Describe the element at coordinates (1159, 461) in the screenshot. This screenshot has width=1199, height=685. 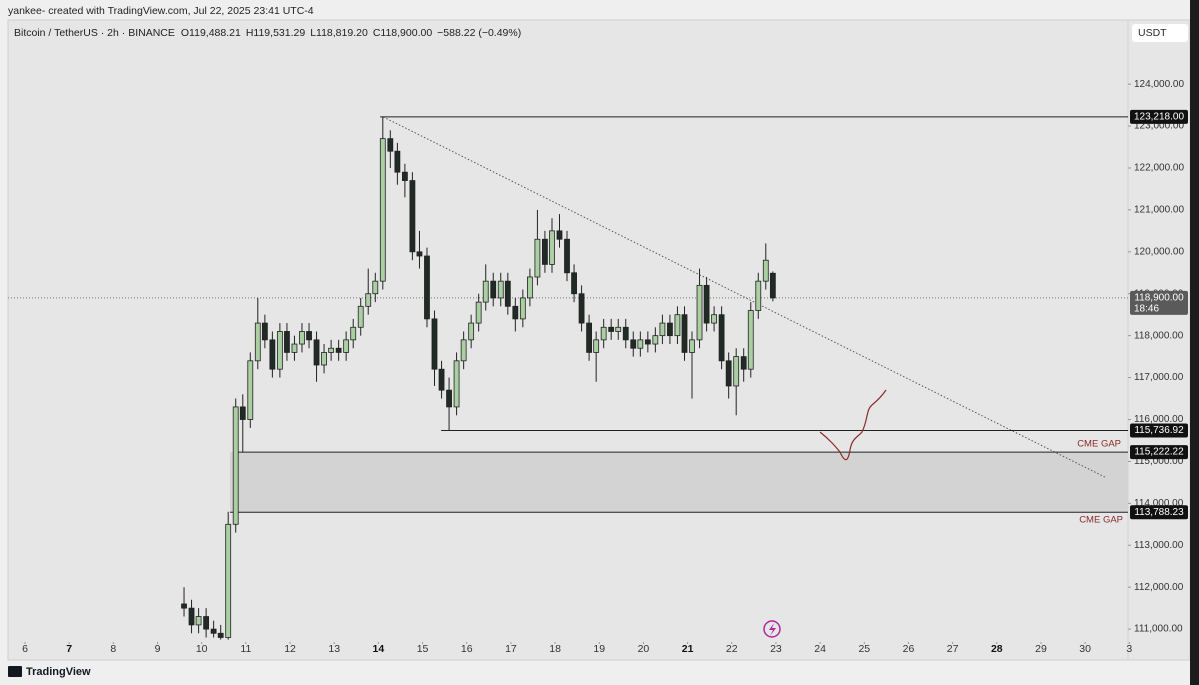
I see `y-tick-label: 115,000.00` at that location.